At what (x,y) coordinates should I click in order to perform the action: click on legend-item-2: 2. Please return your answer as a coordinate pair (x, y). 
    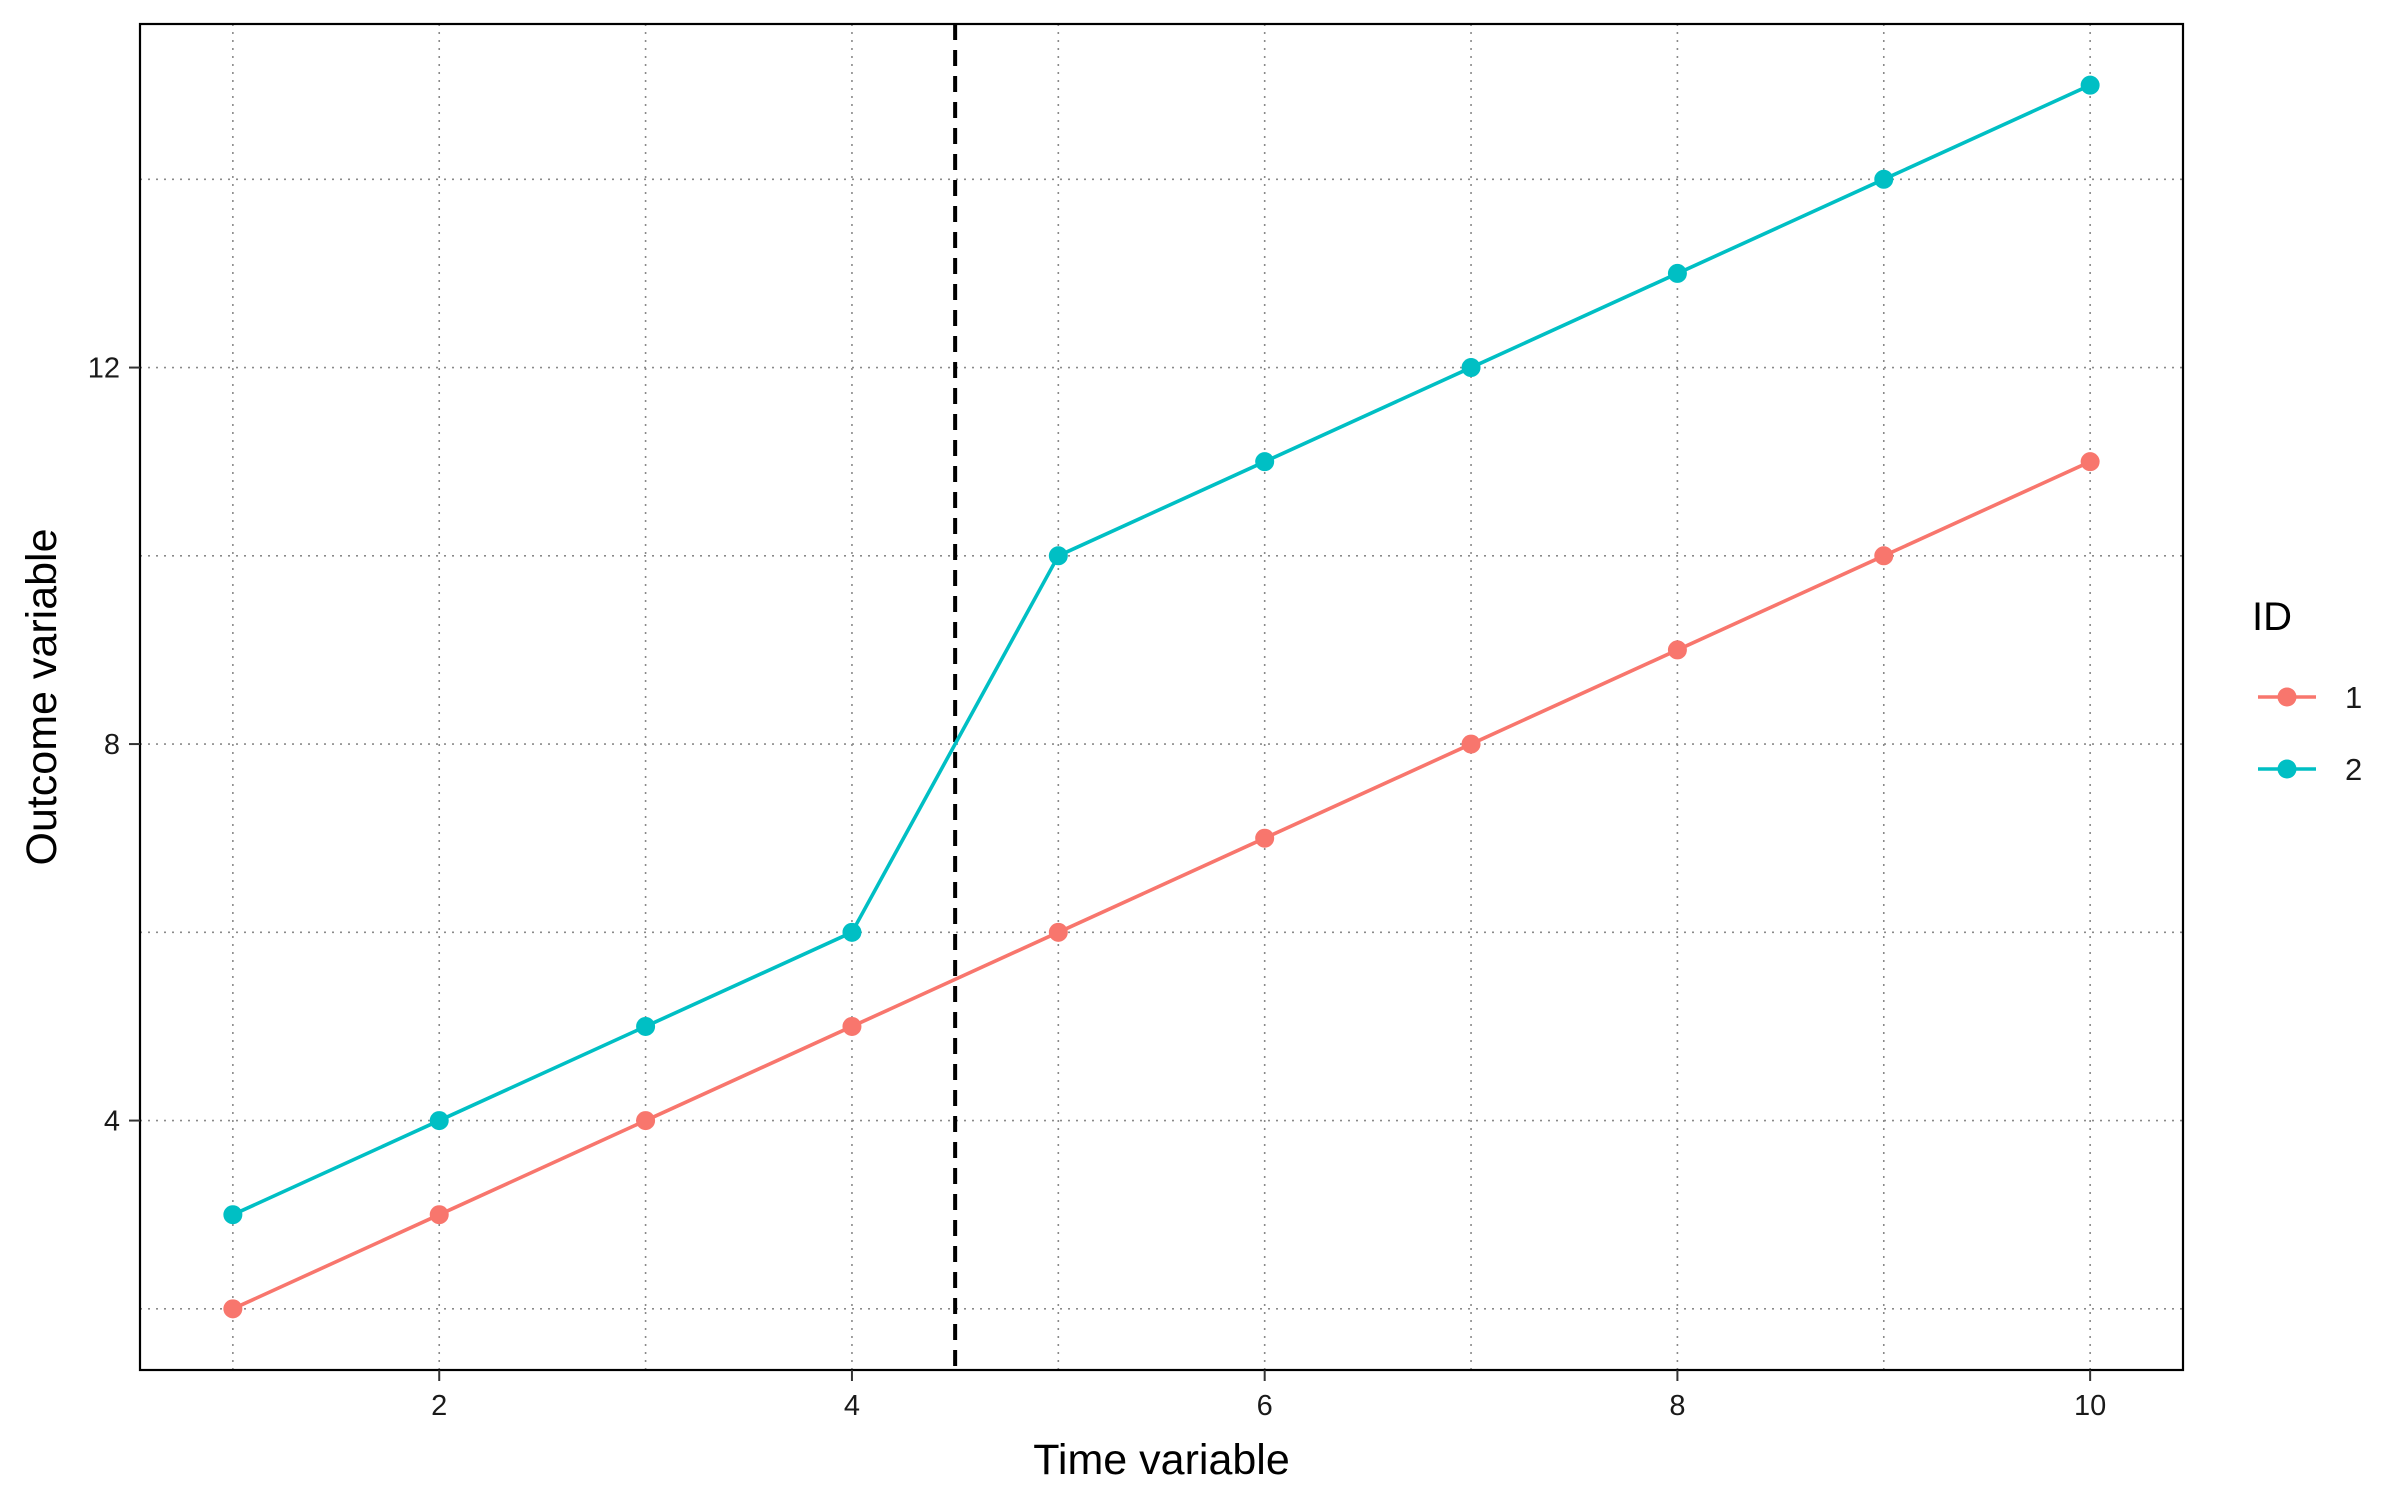
    Looking at the image, I should click on (2310, 769).